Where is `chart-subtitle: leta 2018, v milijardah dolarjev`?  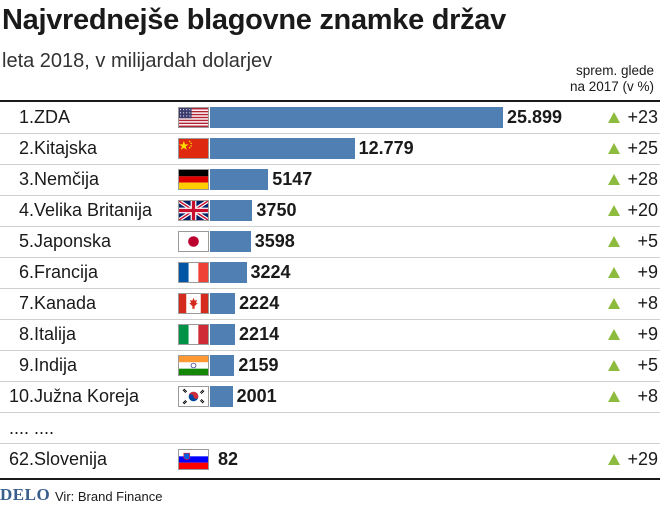
chart-subtitle: leta 2018, v milijardah dolarjev is located at coordinates (137, 61).